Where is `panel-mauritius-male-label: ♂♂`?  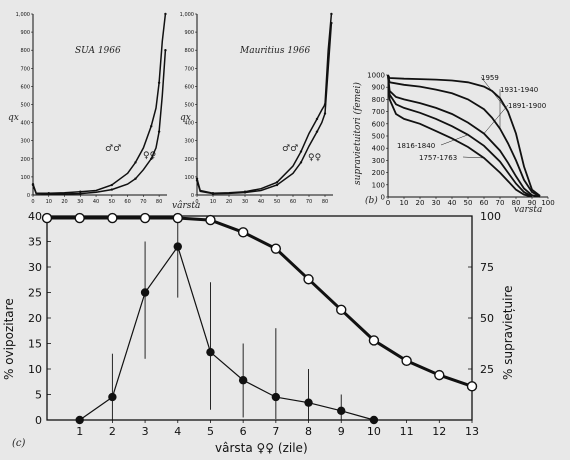
panel-mauritius-male-label: ♂♂ is located at coordinates (290, 149).